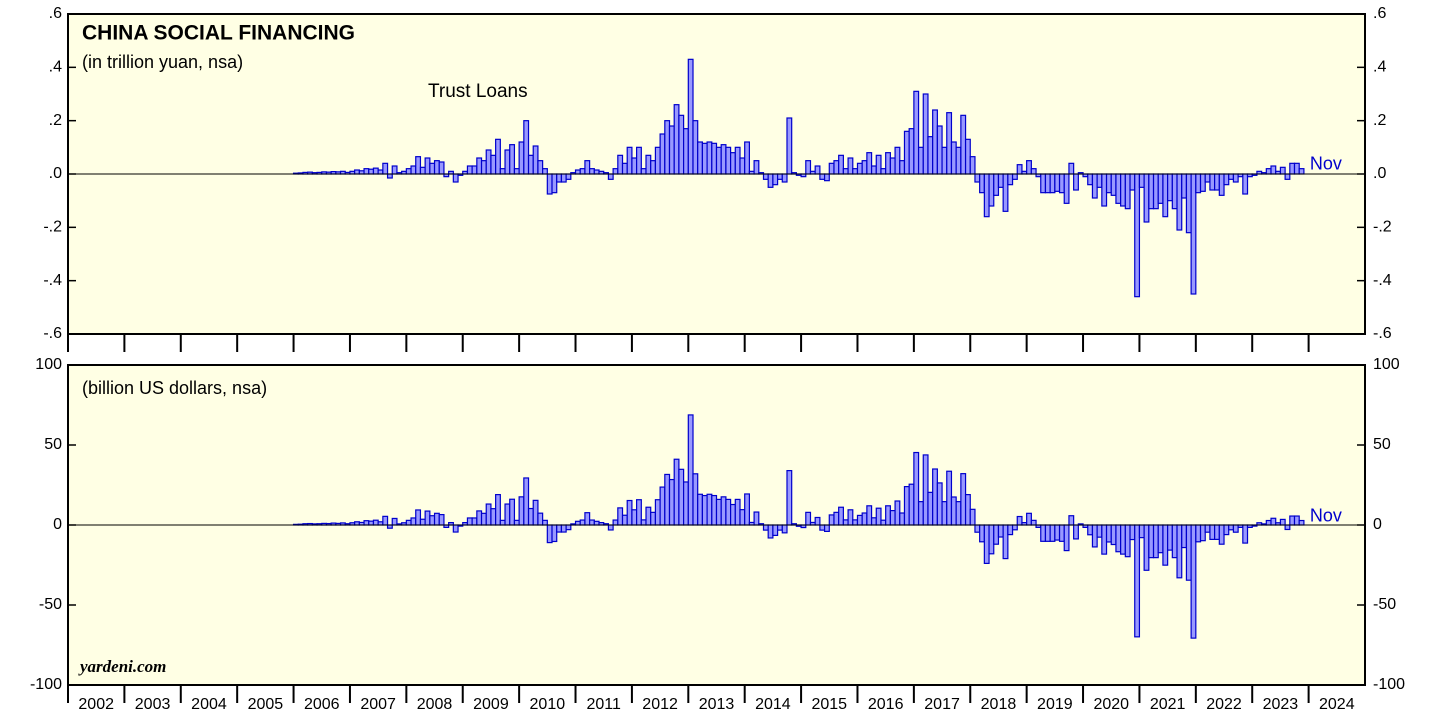 Image resolution: width=1441 pixels, height=717 pixels. What do you see at coordinates (1389, 684) in the screenshot?
I see `y2-tick-label: -100` at bounding box center [1389, 684].